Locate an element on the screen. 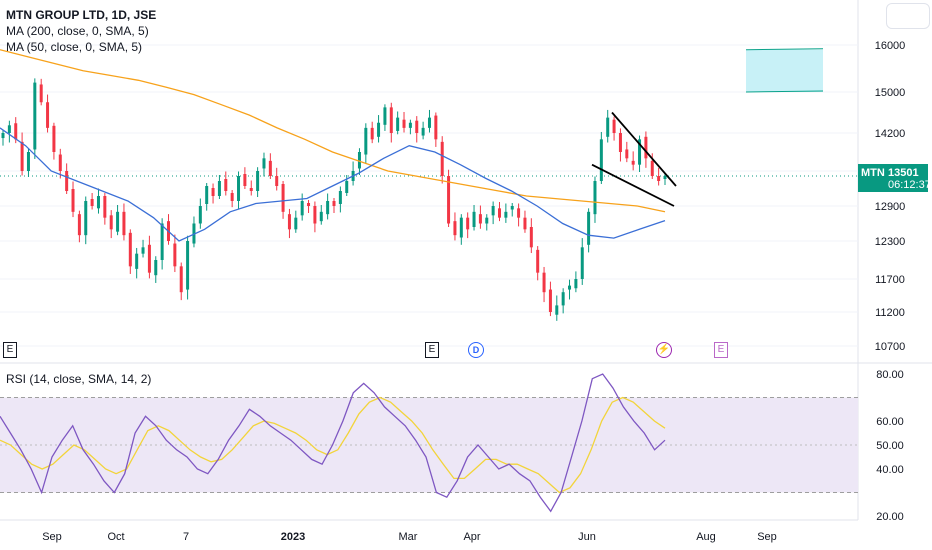  price-tick-label: 10700 is located at coordinates (890, 347).